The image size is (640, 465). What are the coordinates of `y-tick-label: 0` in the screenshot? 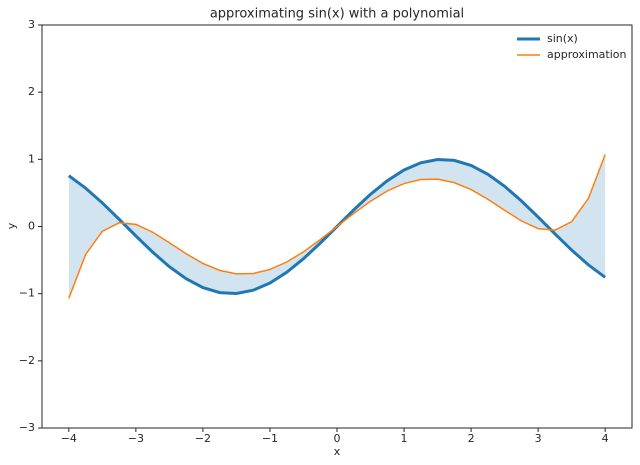 It's located at (31, 226).